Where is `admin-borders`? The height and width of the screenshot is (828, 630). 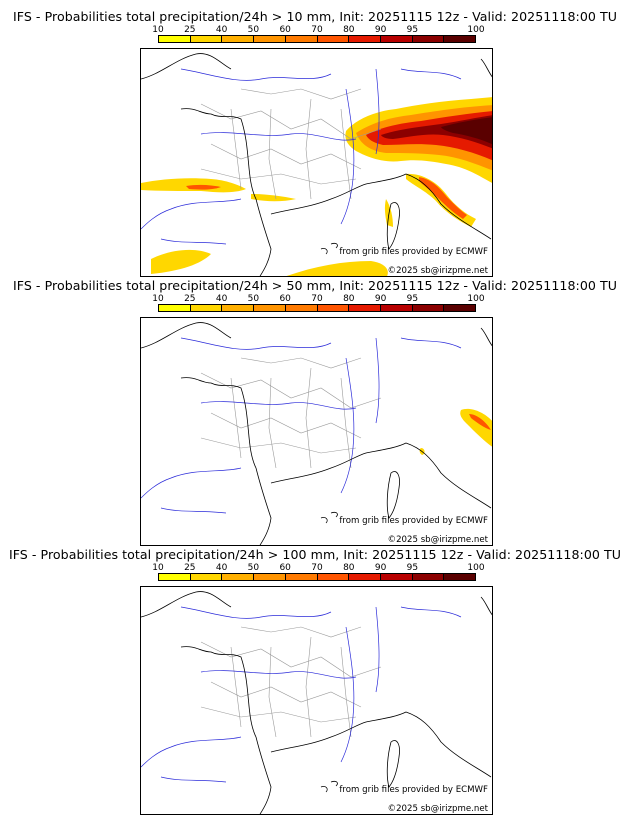
admin-borders is located at coordinates (291, 144).